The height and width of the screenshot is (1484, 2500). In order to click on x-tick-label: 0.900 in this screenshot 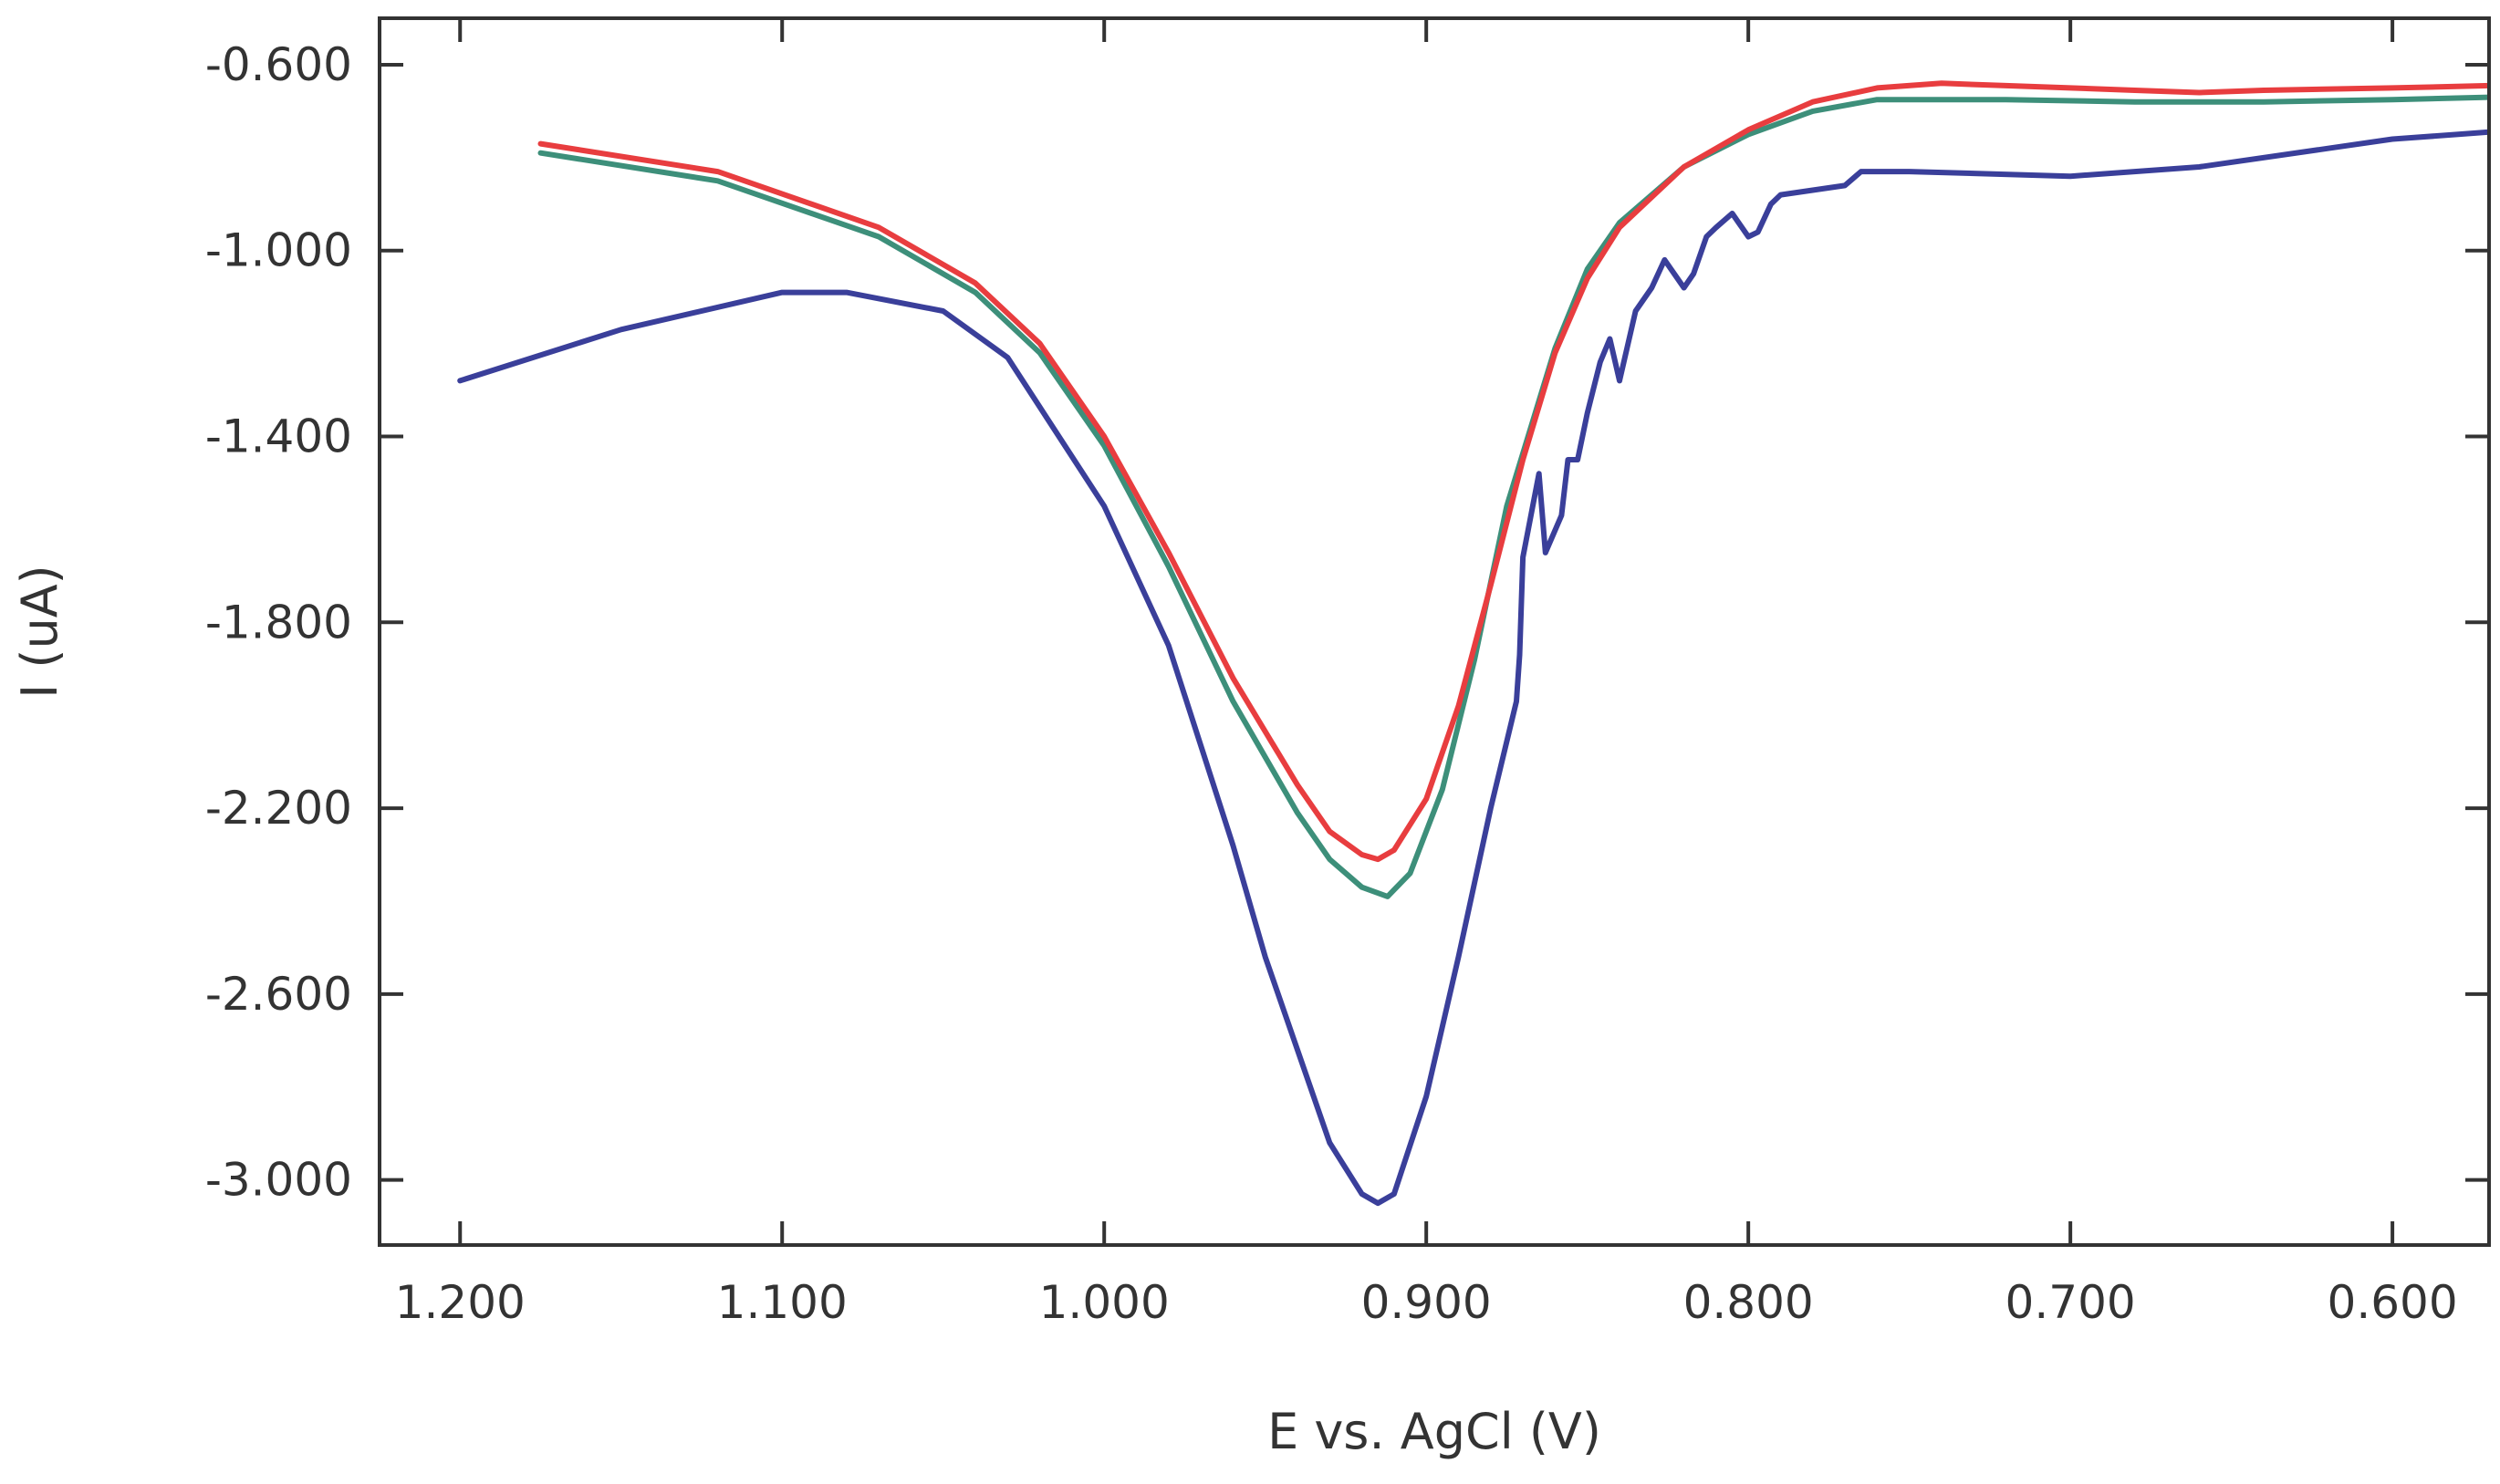, I will do `click(1427, 1303)`.